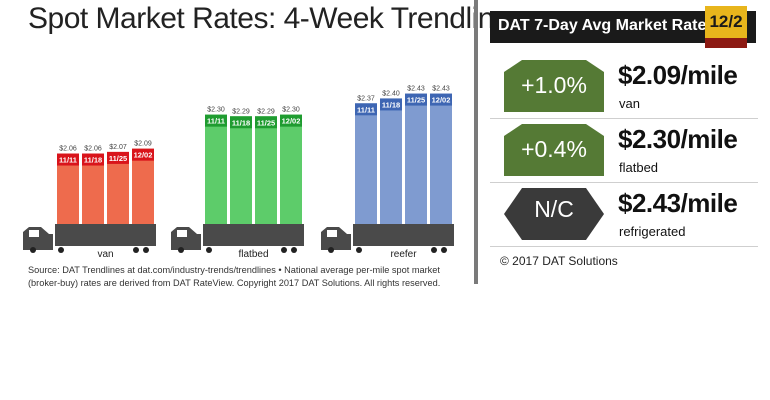 Image resolution: width=770 pixels, height=400 pixels. I want to click on rate-change: +1.0%, so click(554, 85).